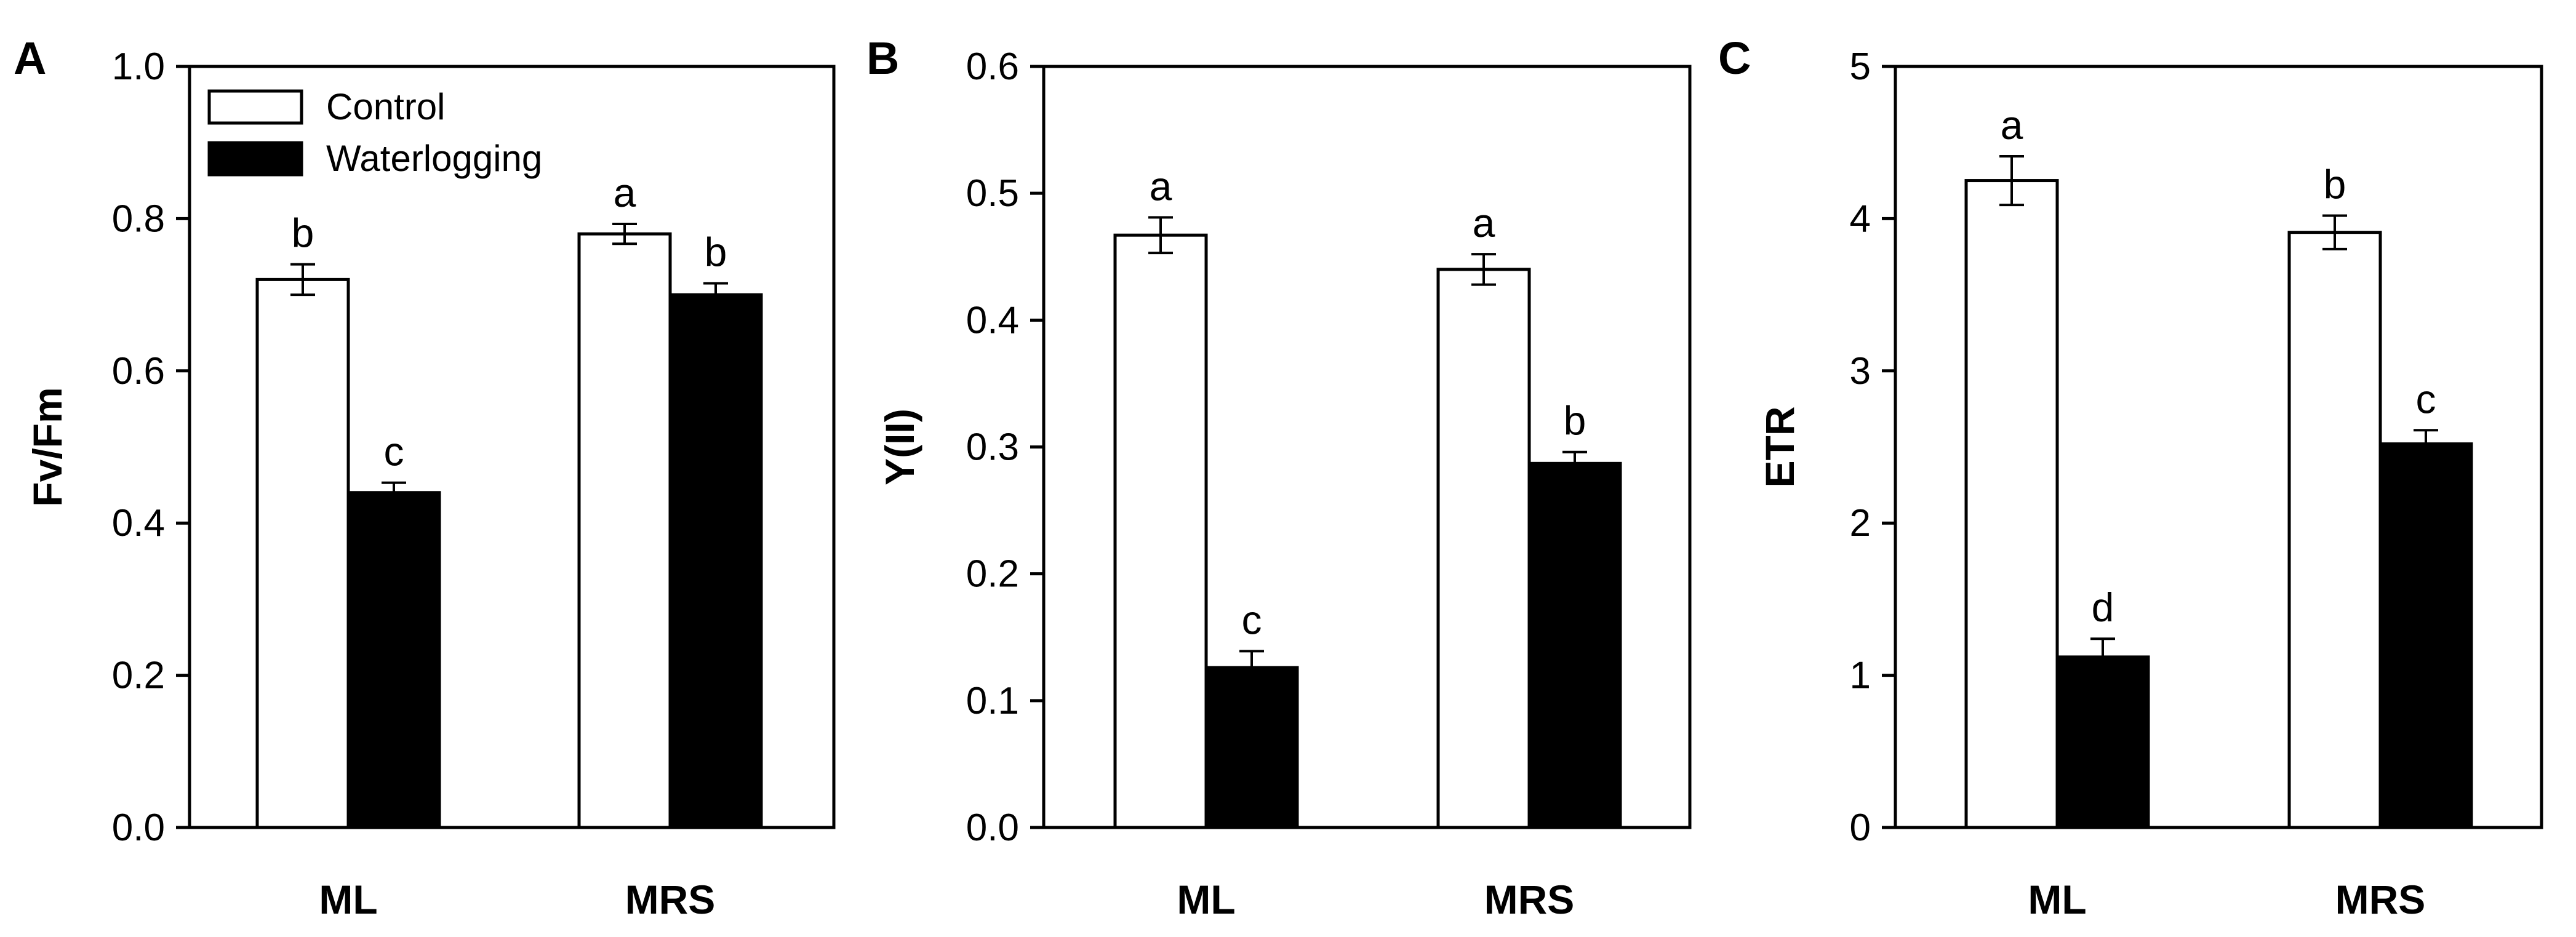 The width and height of the screenshot is (2576, 937). Describe the element at coordinates (138, 67) in the screenshot. I see `y-tick-label: 1.0` at that location.